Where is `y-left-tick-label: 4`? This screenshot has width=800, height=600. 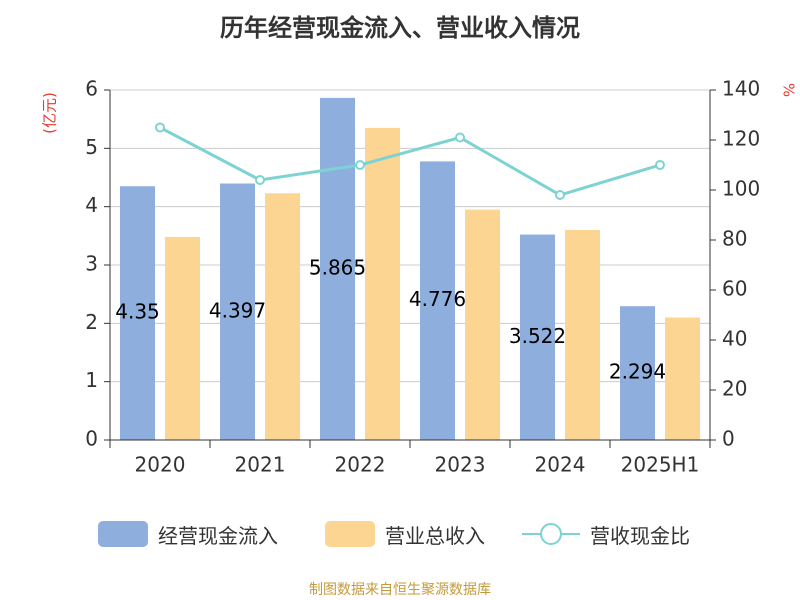 y-left-tick-label: 4 is located at coordinates (91, 205).